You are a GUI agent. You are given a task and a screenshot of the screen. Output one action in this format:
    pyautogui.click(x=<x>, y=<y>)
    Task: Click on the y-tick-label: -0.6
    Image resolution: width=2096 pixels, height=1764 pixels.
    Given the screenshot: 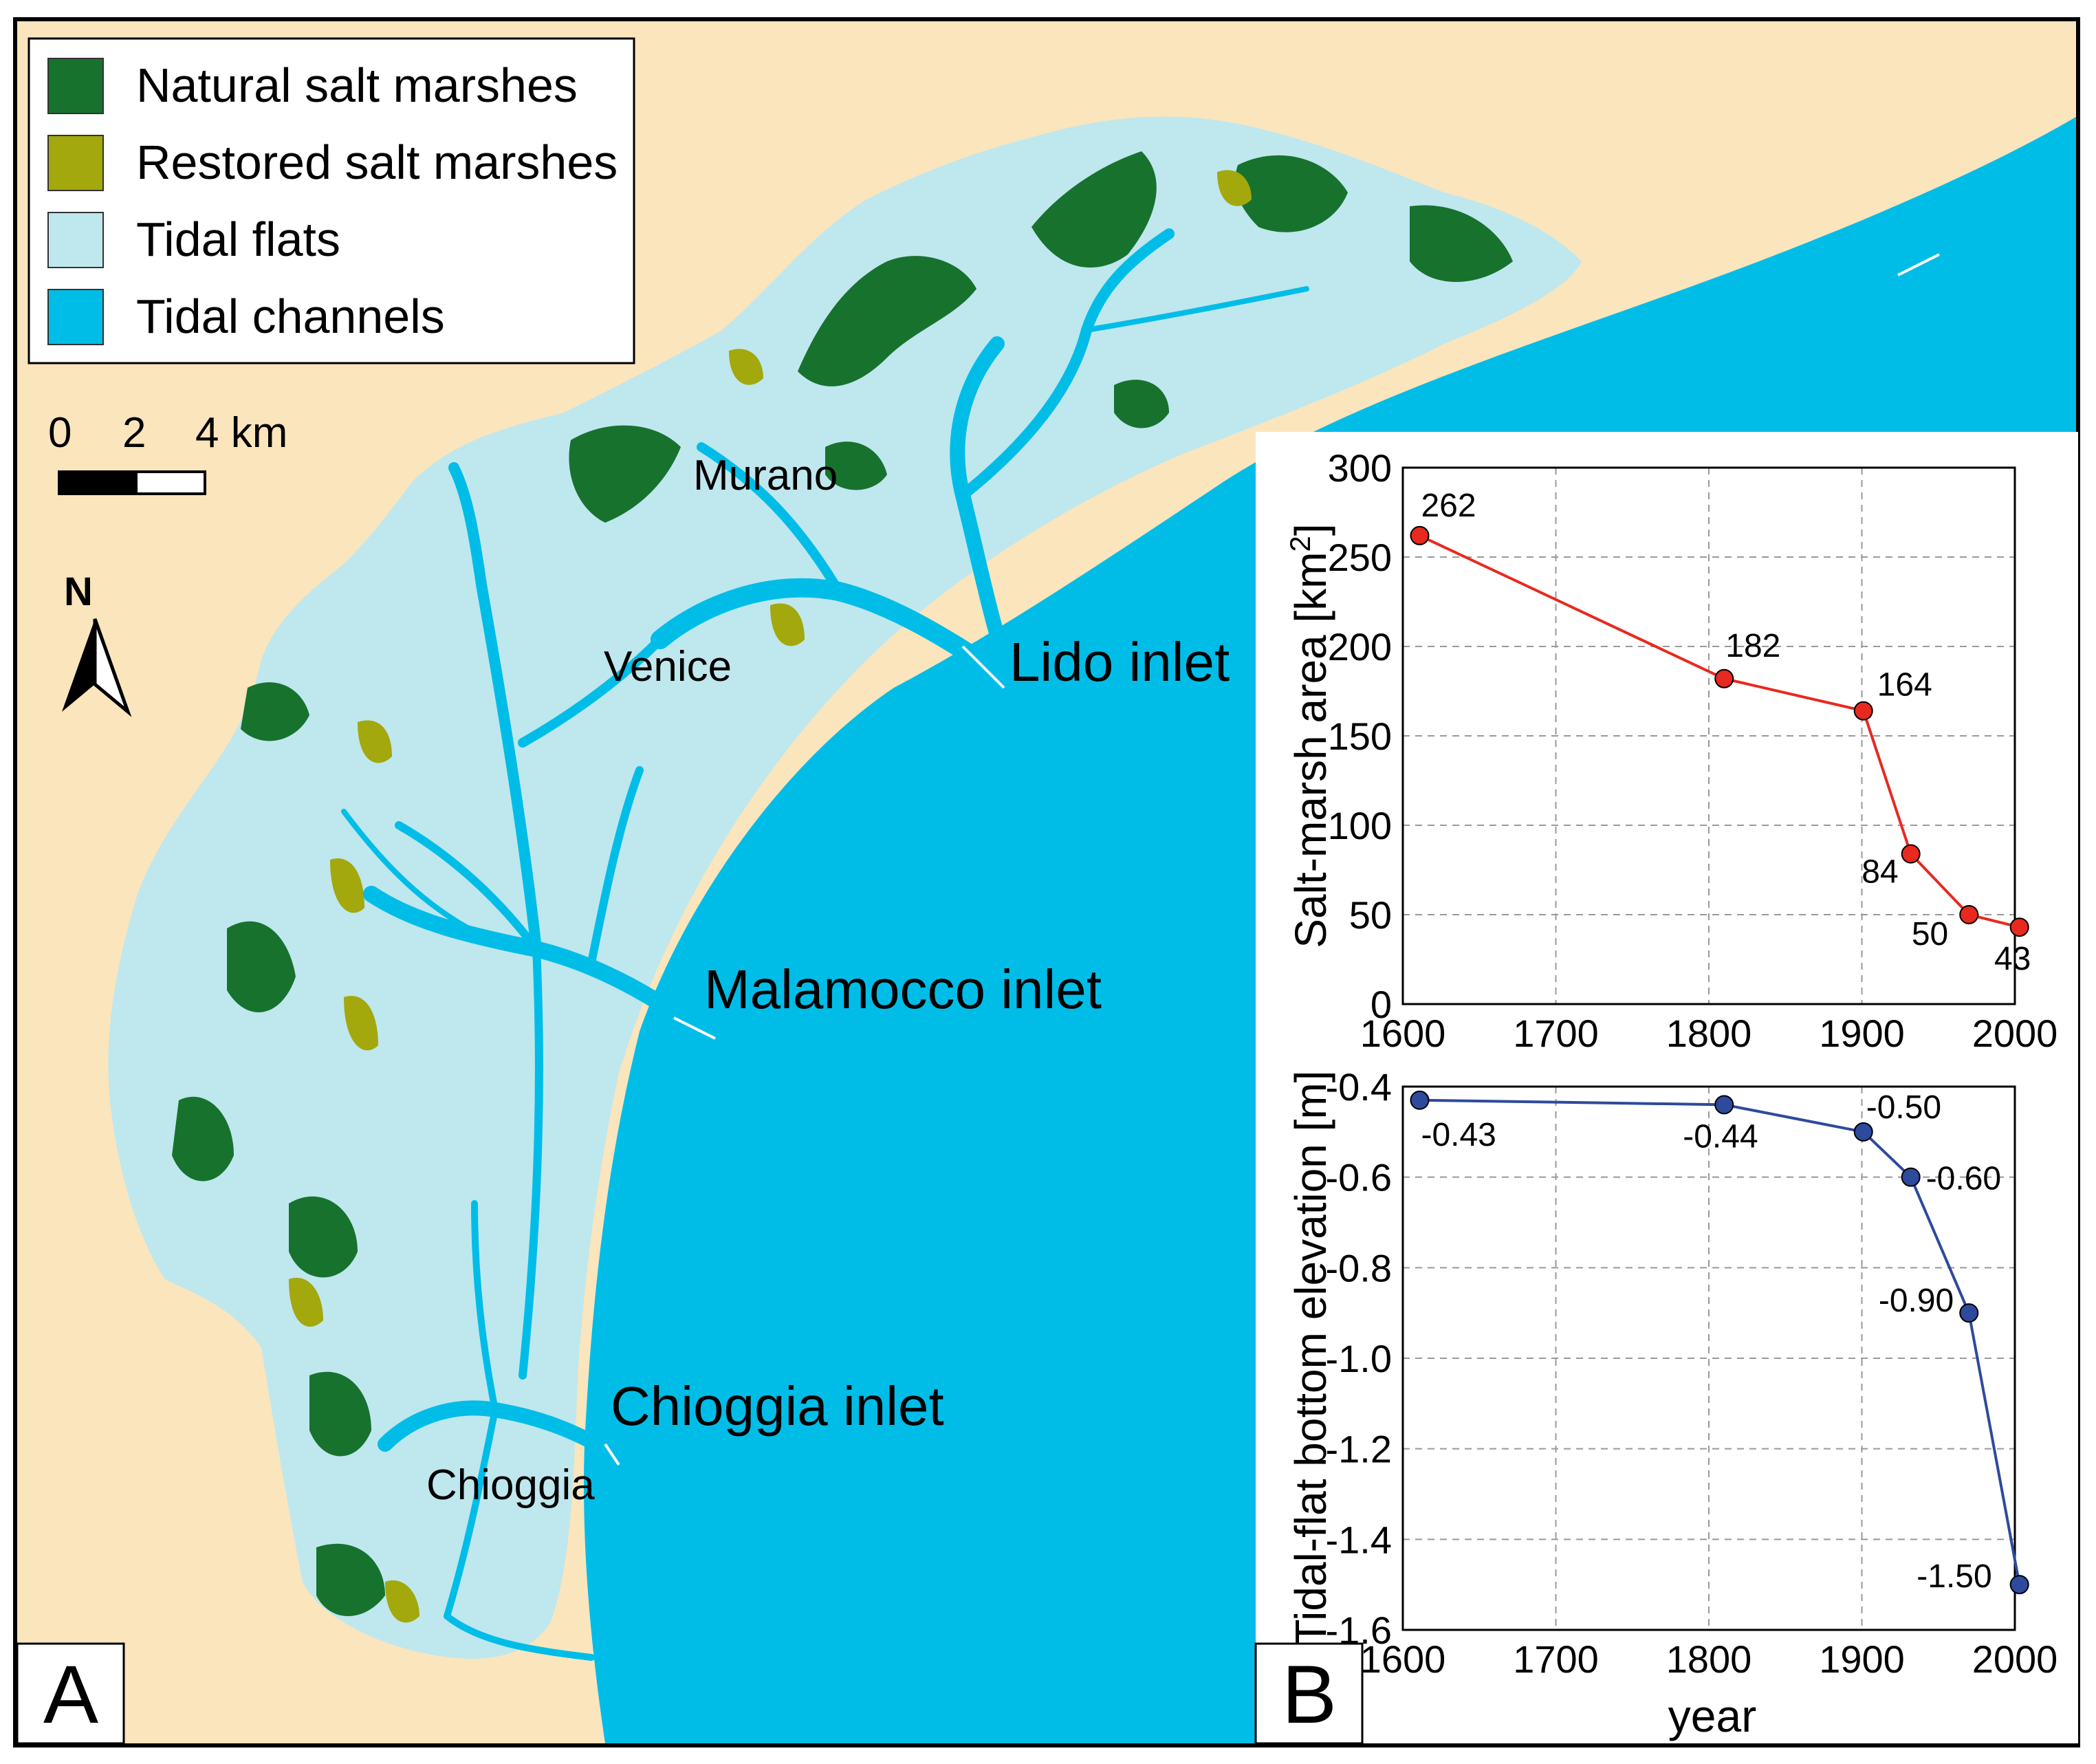 What is the action you would take?
    pyautogui.click(x=1359, y=1177)
    